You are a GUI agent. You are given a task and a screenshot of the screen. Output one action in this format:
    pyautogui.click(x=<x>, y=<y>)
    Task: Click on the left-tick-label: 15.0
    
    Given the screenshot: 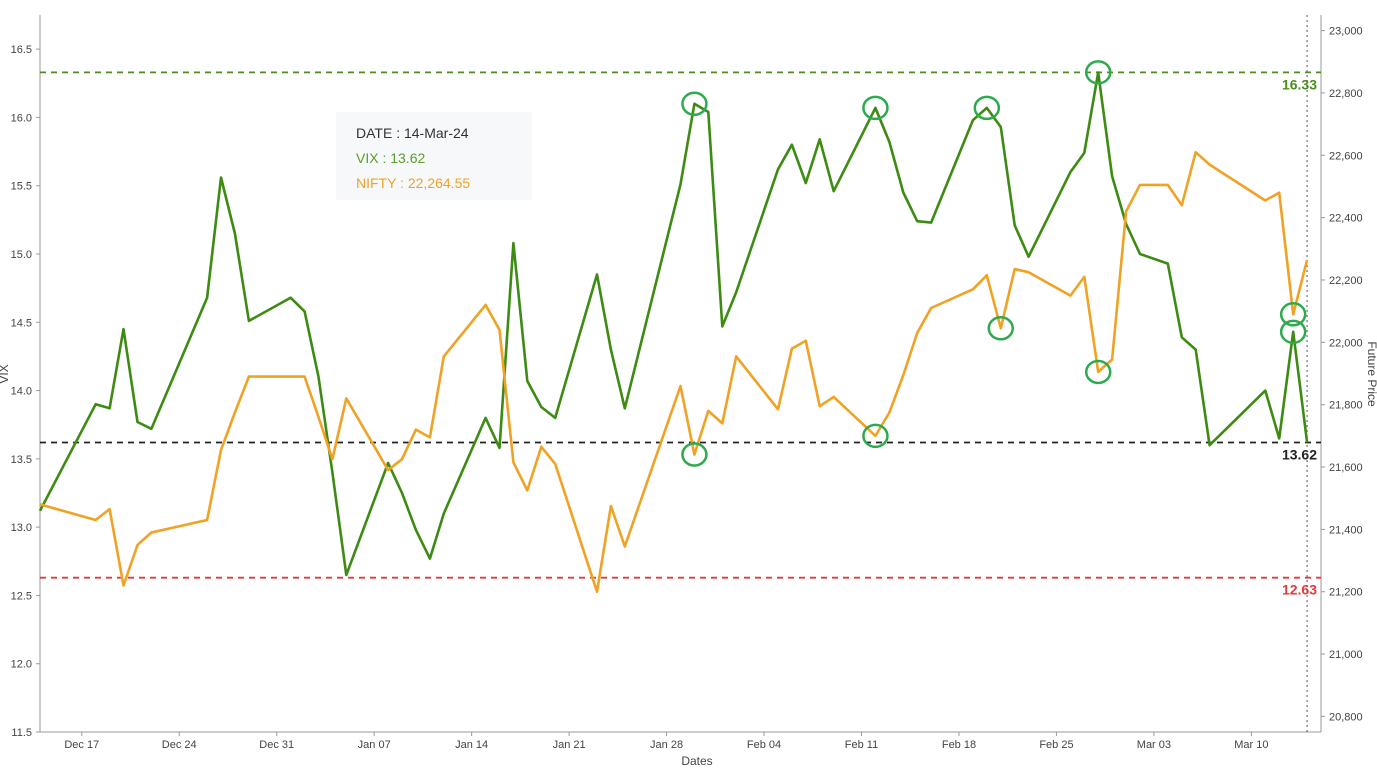 What is the action you would take?
    pyautogui.click(x=21, y=255)
    